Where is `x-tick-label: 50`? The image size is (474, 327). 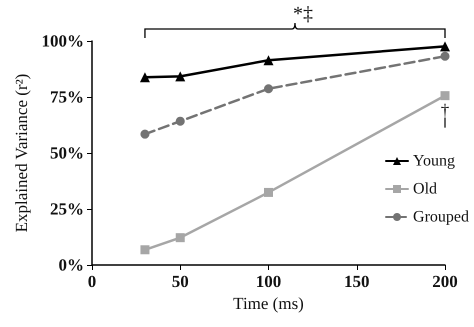 x-tick-label: 50 is located at coordinates (180, 281).